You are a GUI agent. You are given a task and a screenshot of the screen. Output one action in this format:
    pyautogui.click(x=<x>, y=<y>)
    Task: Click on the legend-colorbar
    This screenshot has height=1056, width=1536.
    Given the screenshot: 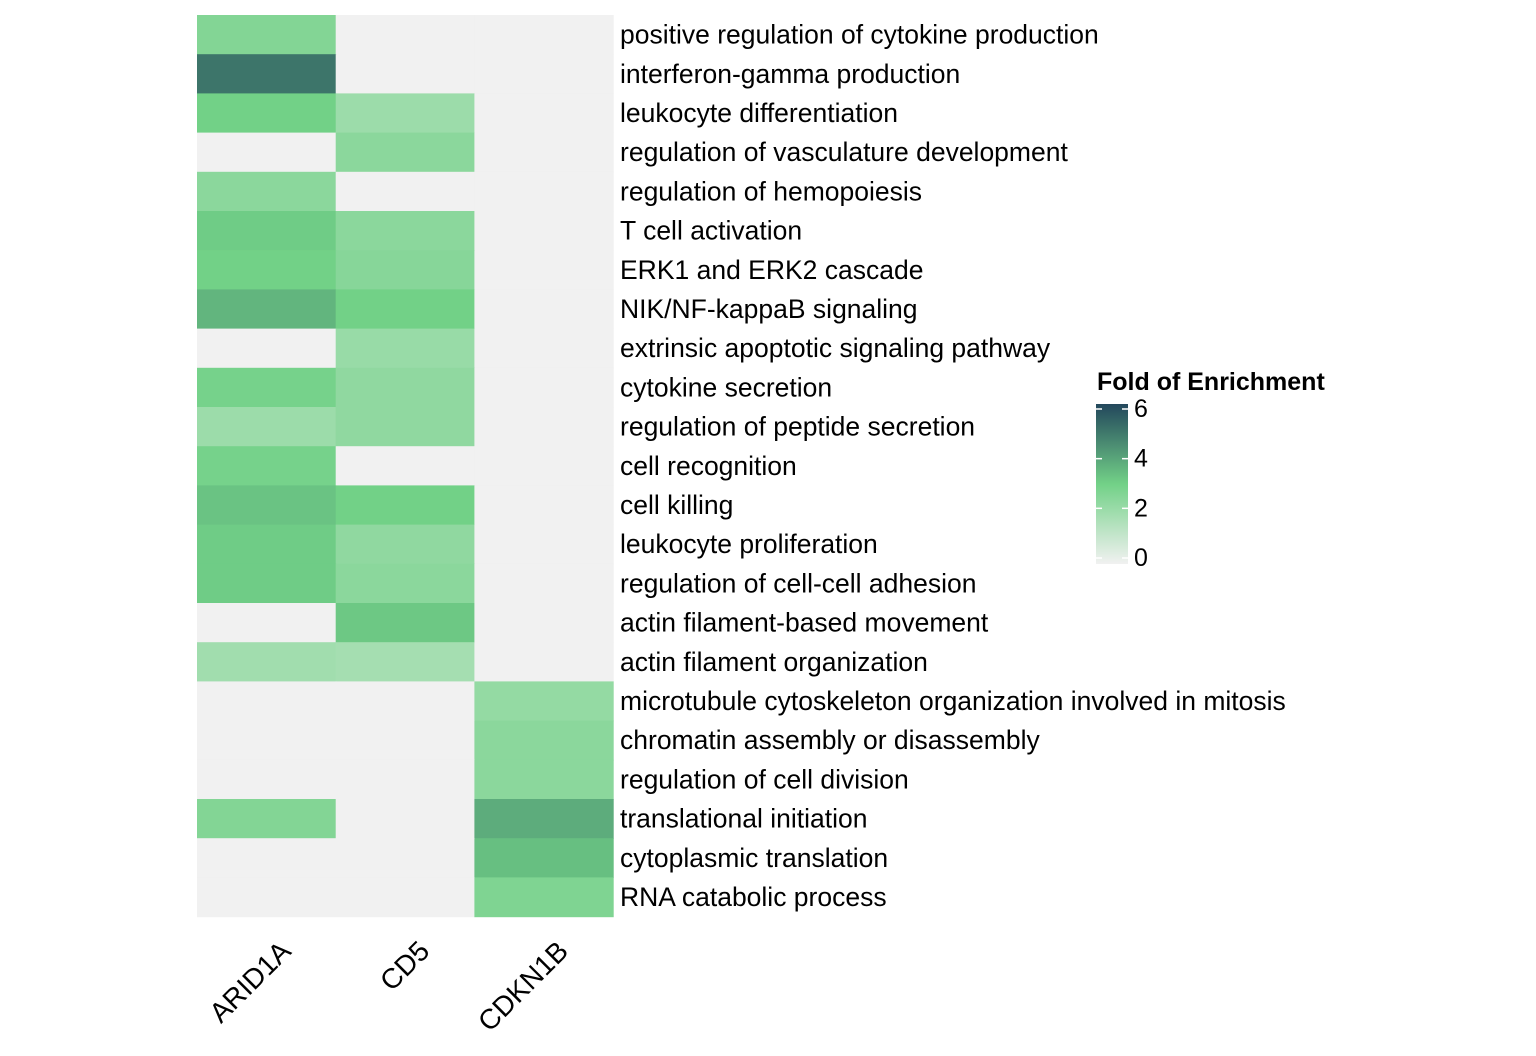 What is the action you would take?
    pyautogui.click(x=1112, y=484)
    